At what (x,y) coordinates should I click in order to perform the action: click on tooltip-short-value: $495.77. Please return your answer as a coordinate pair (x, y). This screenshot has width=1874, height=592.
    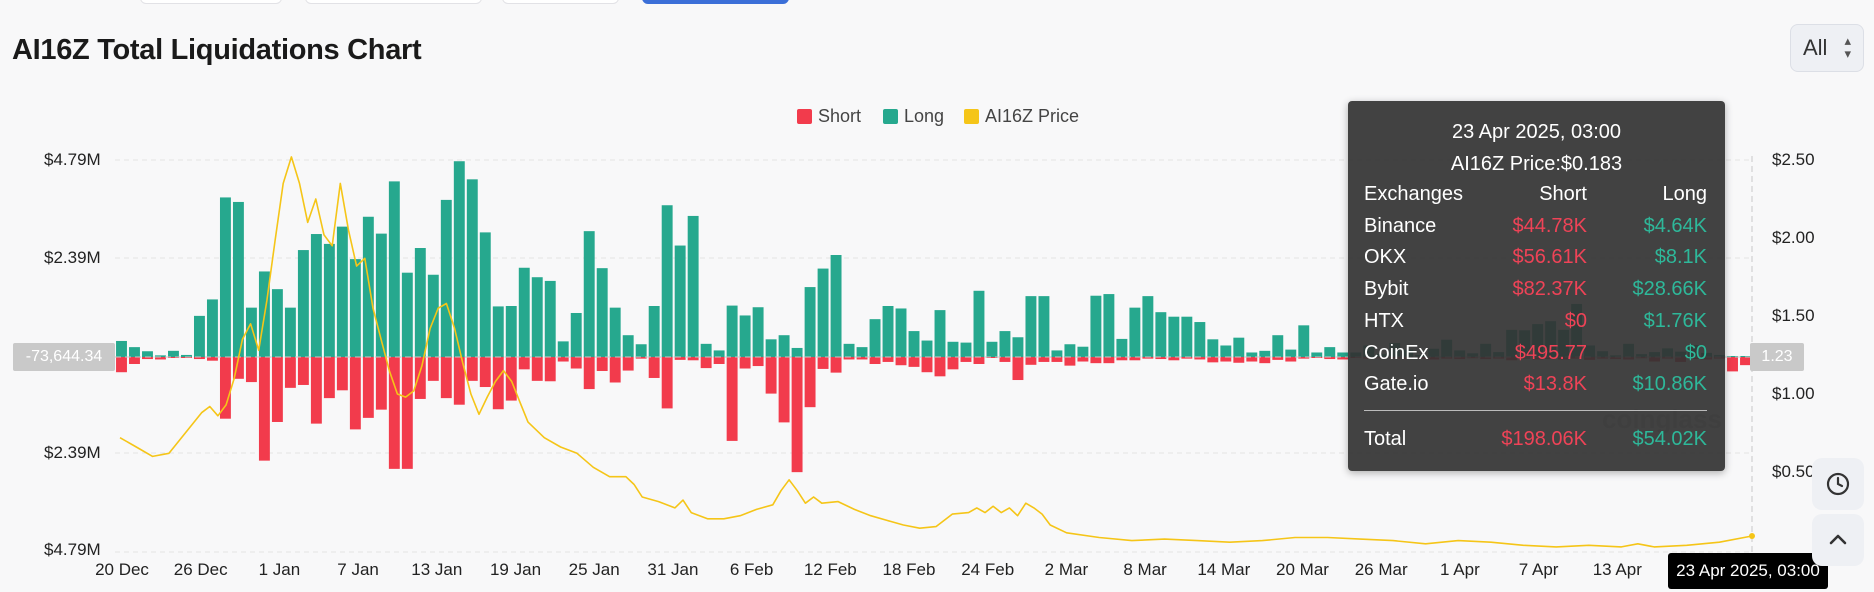
    Looking at the image, I should click on (1550, 353).